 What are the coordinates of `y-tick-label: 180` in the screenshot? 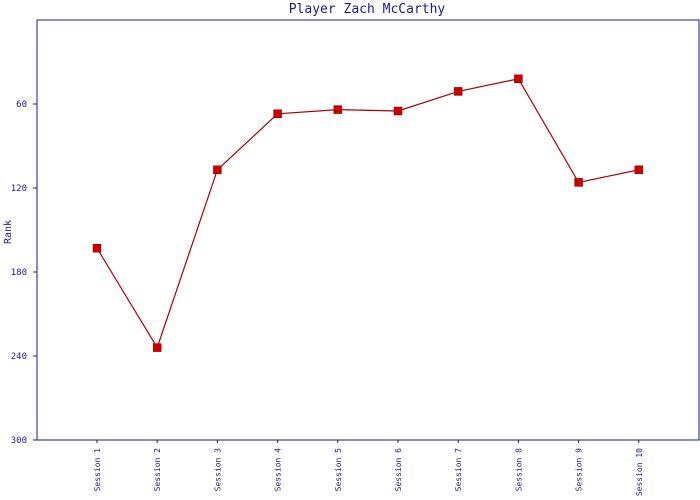 It's located at (19, 273).